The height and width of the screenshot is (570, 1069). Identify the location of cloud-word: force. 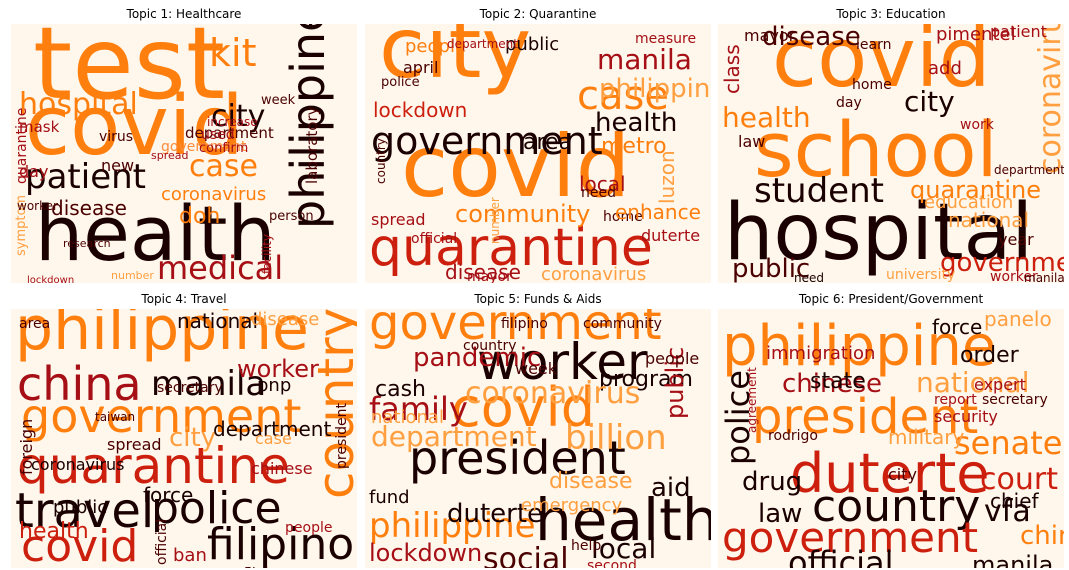
(957, 327).